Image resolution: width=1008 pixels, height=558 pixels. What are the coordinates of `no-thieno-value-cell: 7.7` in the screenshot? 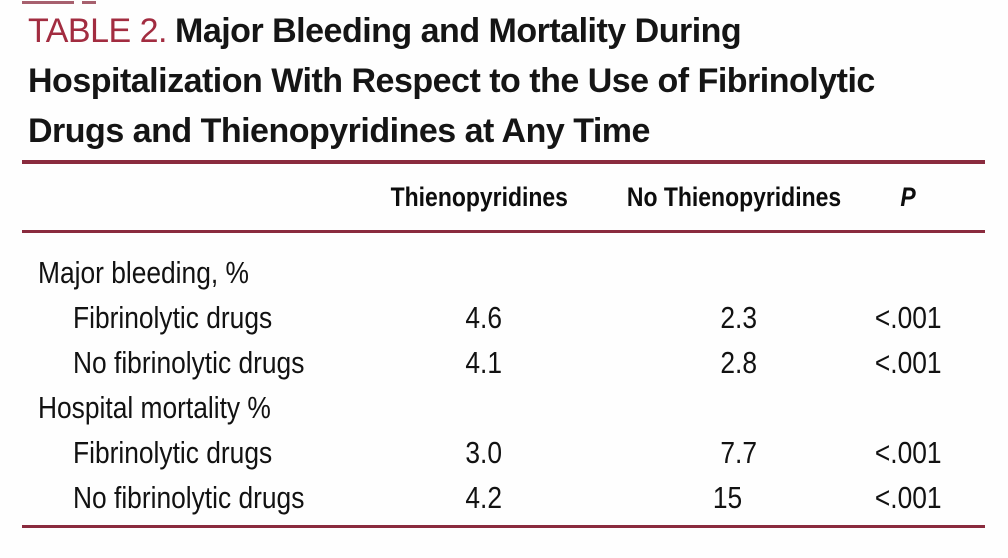 It's located at (738, 452).